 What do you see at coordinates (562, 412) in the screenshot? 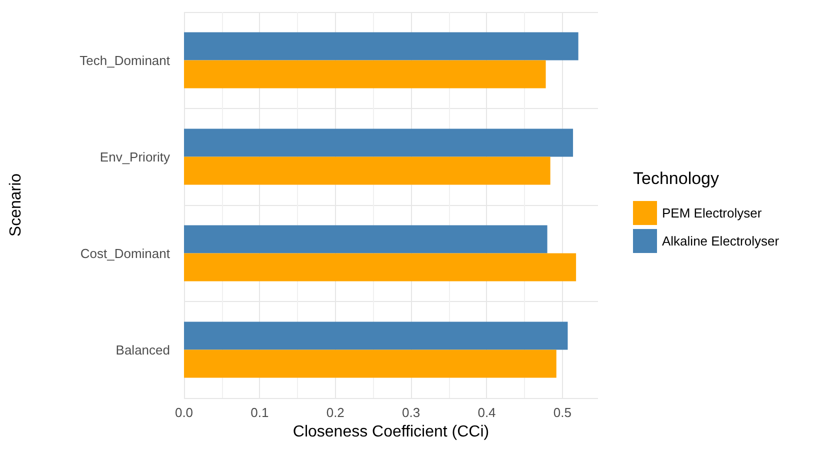
I see `x-tick-label: 0.5` at bounding box center [562, 412].